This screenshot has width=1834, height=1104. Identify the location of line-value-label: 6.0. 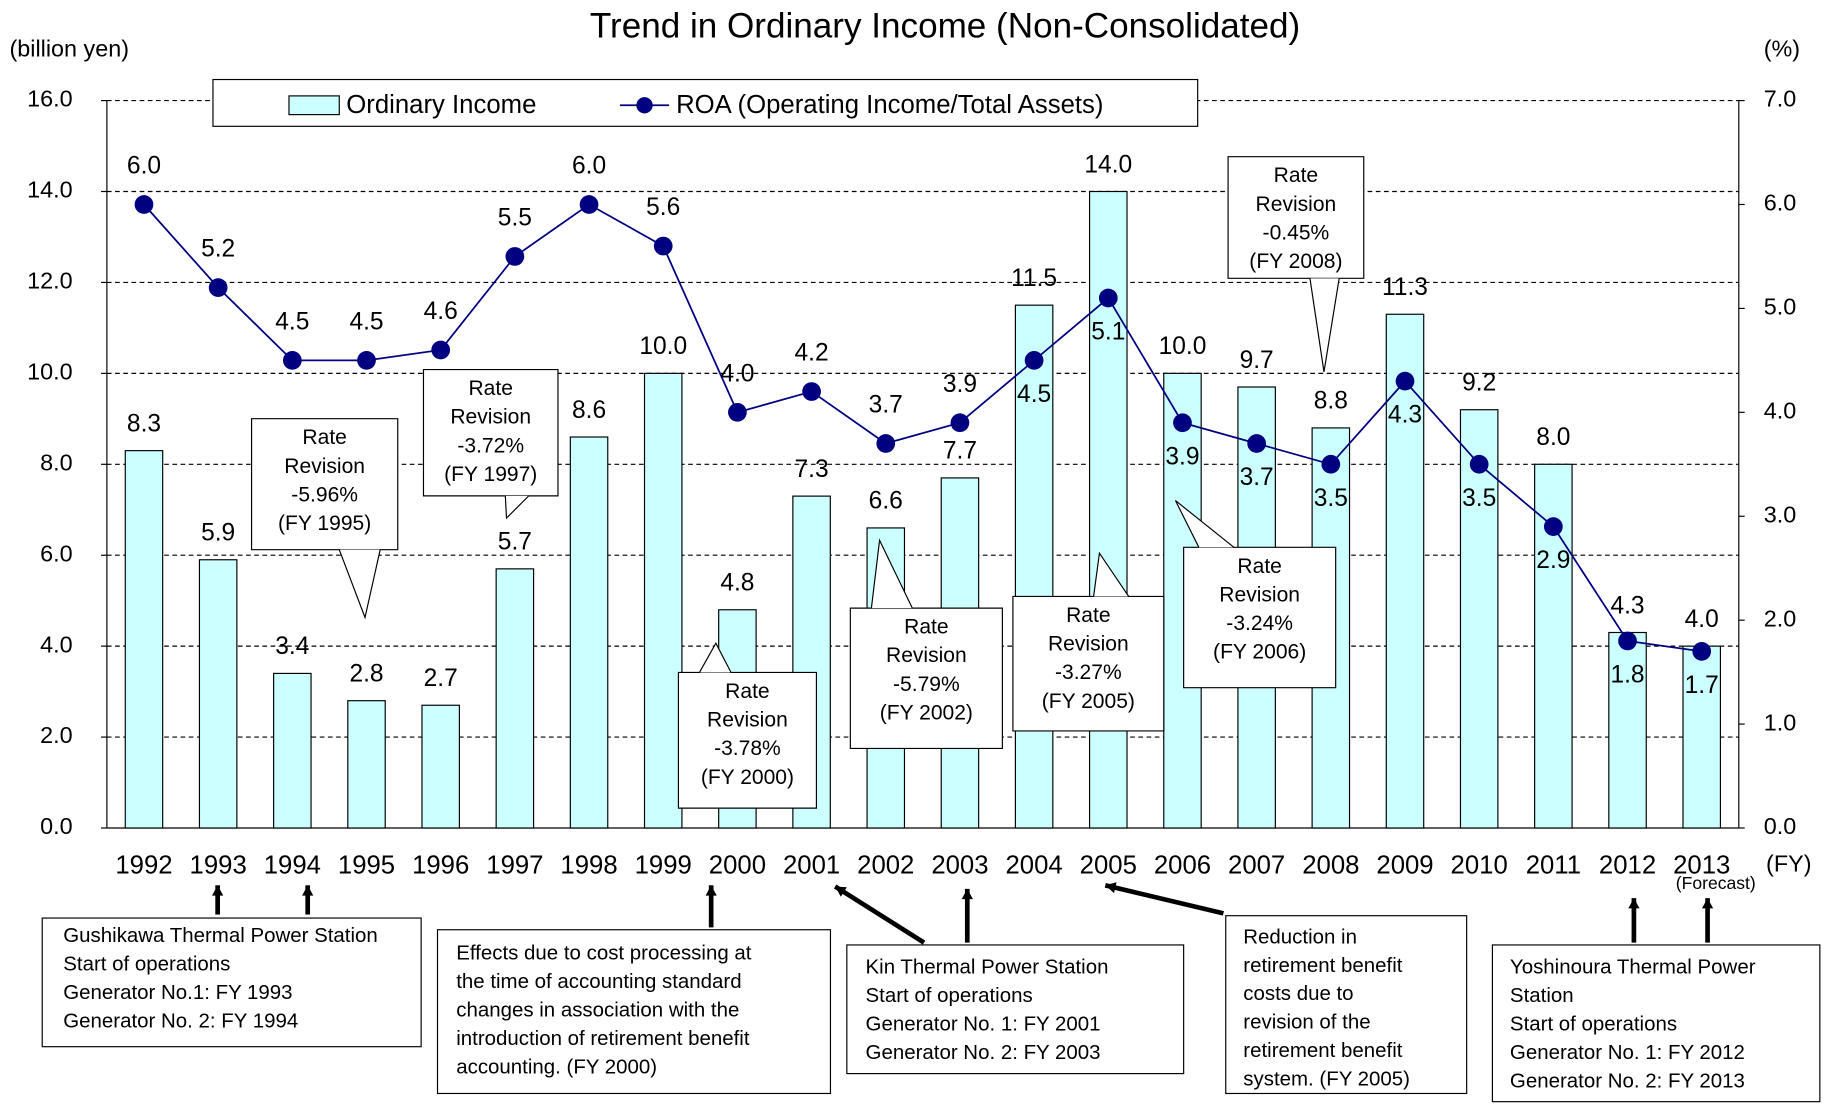
(144, 166).